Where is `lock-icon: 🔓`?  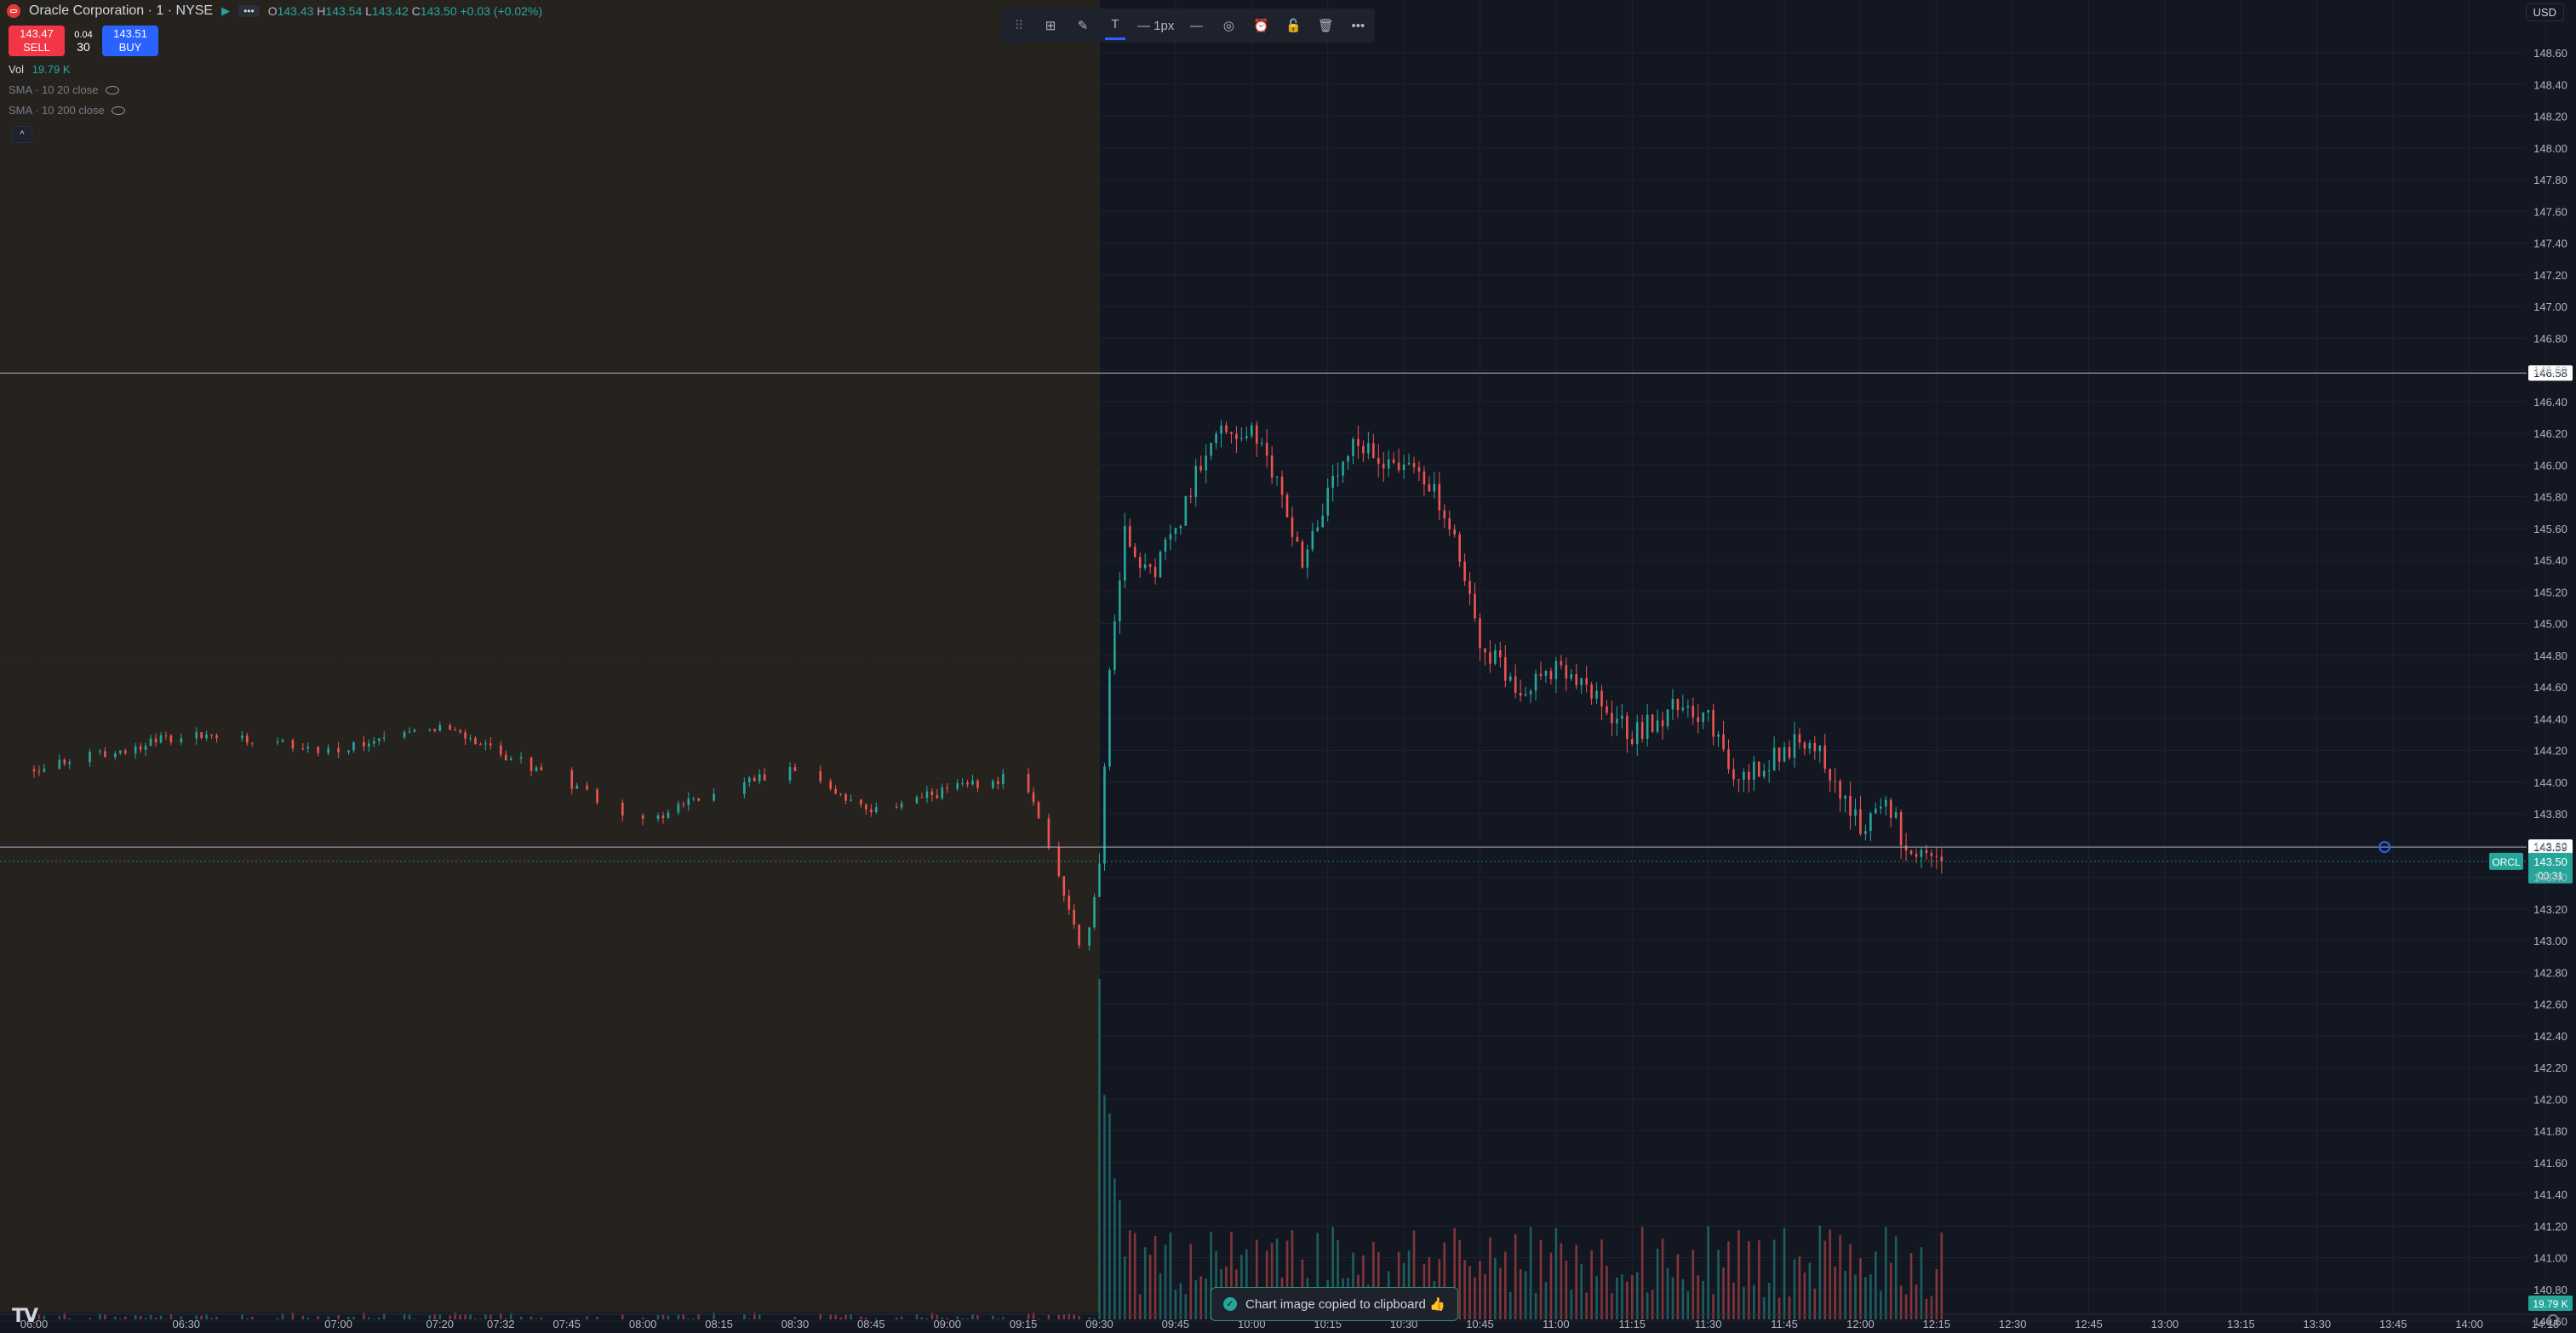 lock-icon: 🔓 is located at coordinates (1293, 26).